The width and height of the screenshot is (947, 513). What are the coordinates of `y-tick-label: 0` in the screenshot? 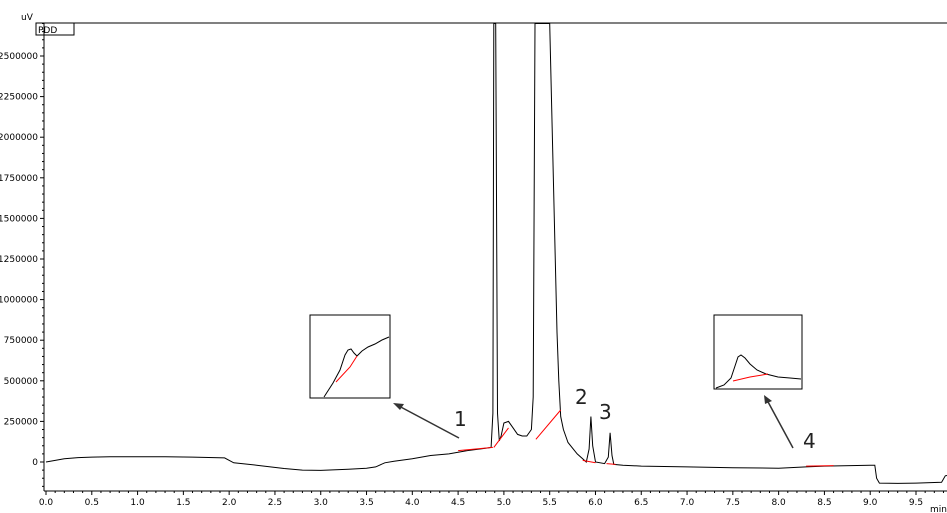 It's located at (35, 463).